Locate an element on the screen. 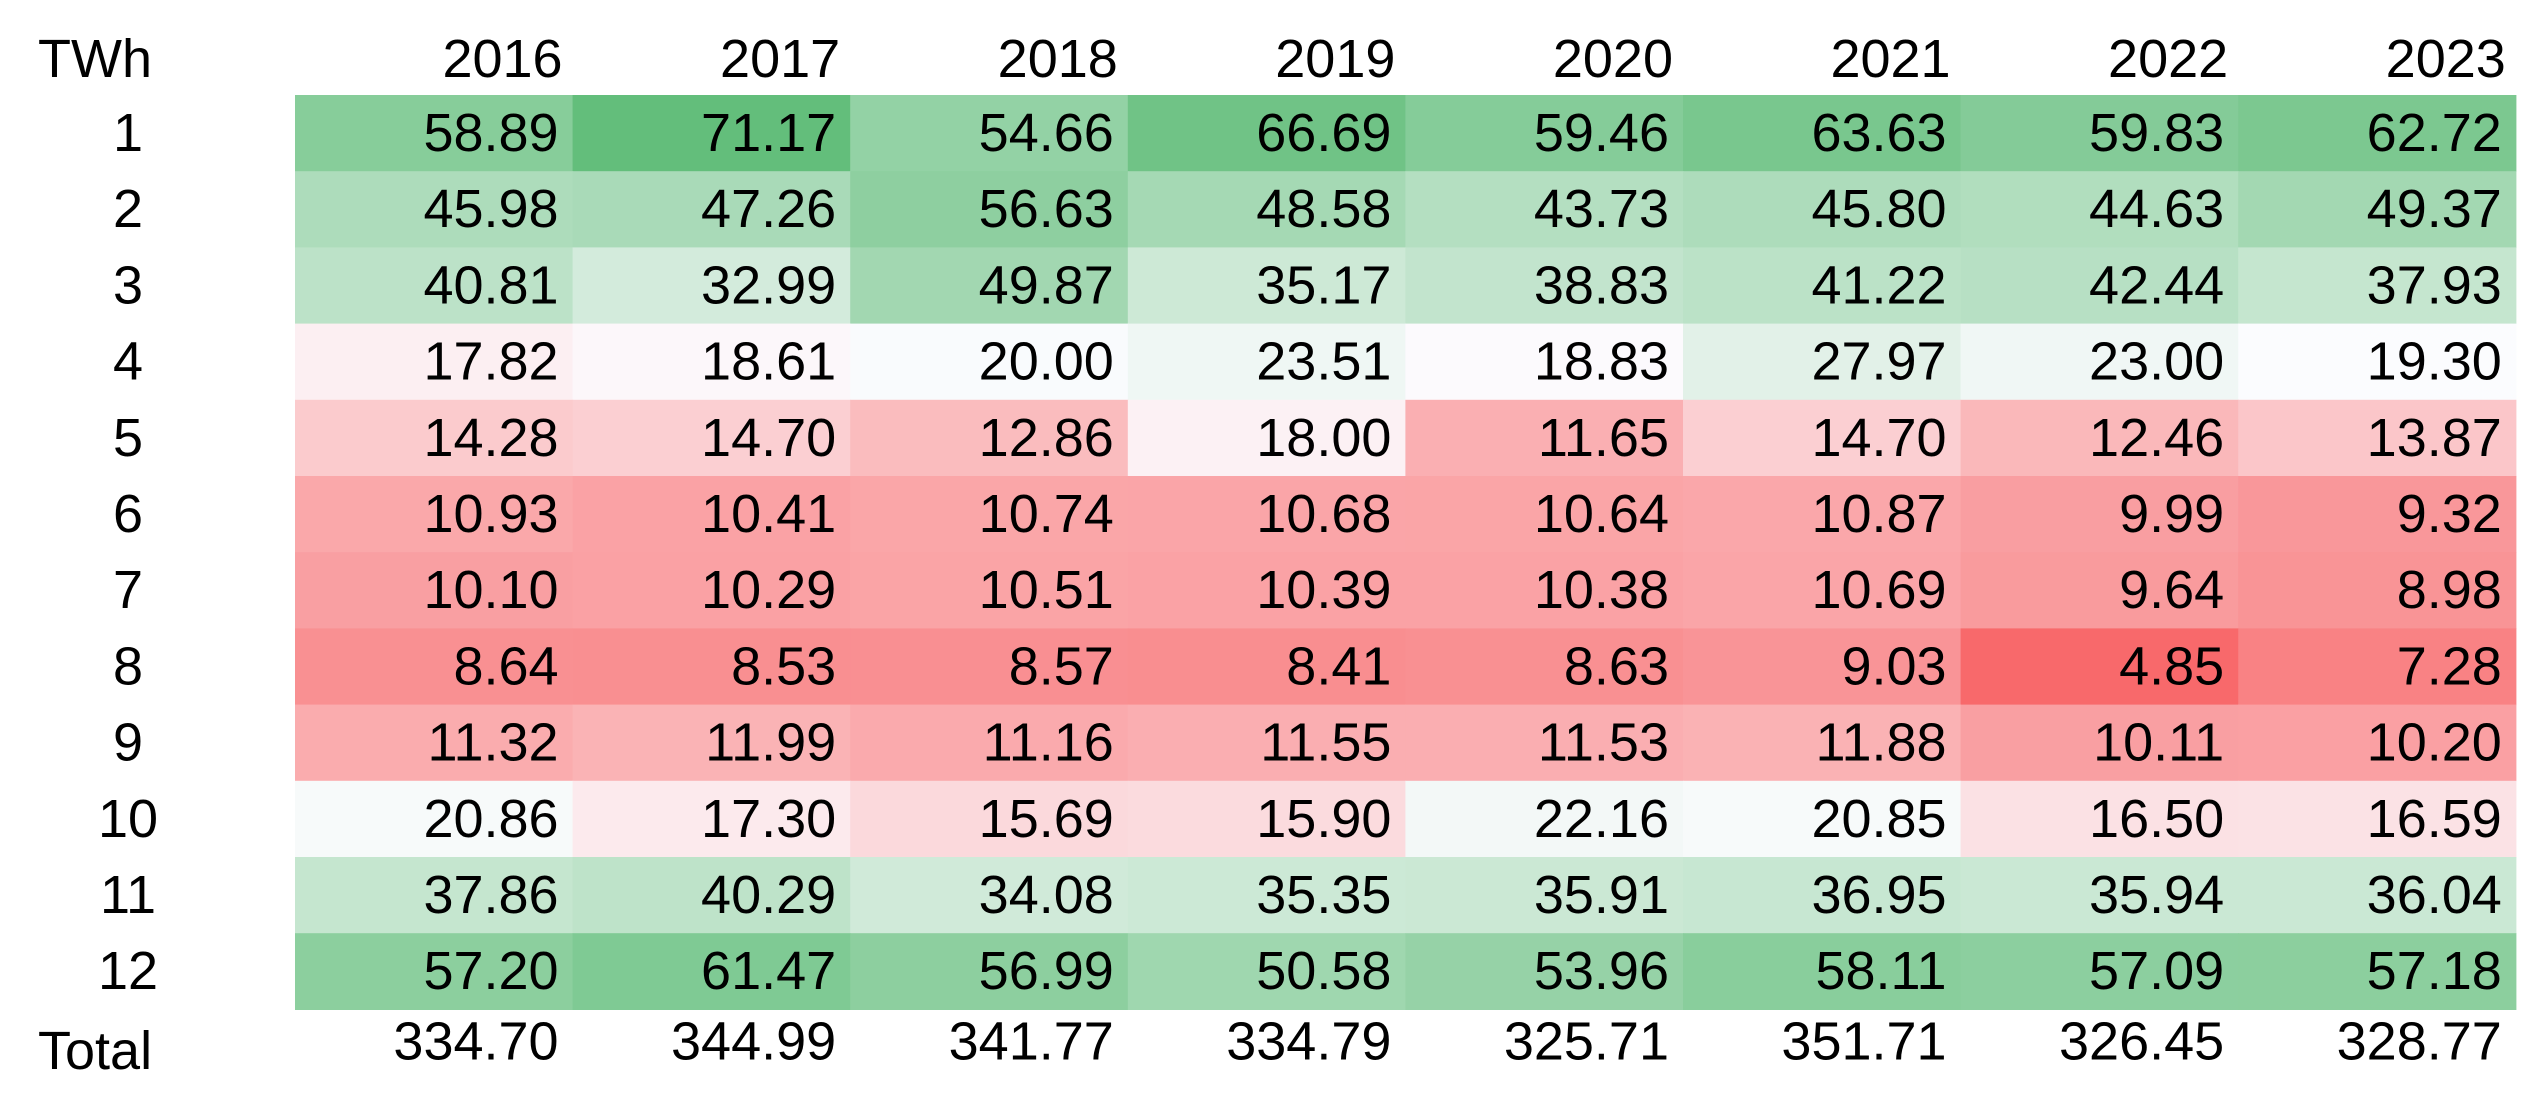  heatmap-cell-r3-2017 is located at coordinates (711, 286).